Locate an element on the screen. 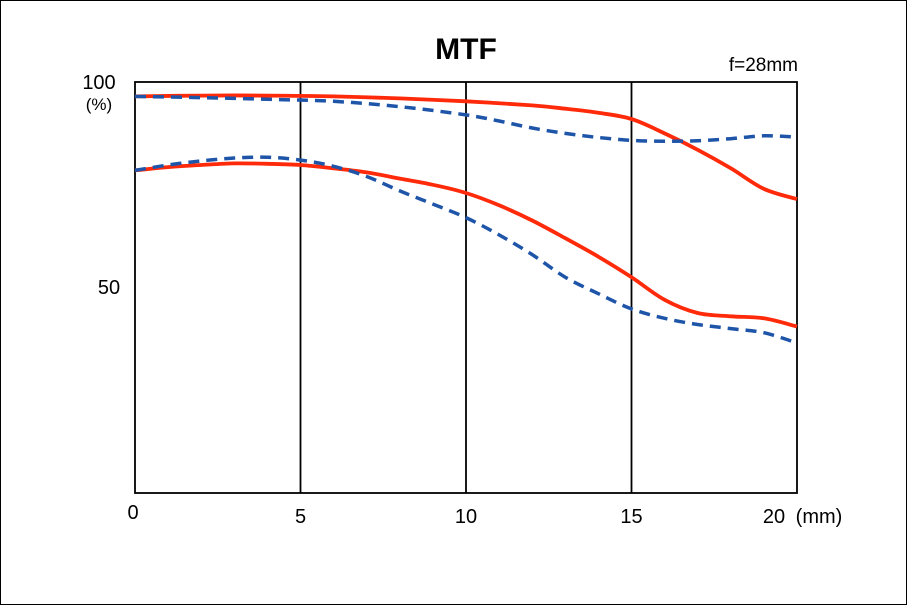 This screenshot has height=606, width=907. x-tick-label-15: 15 is located at coordinates (631, 517).